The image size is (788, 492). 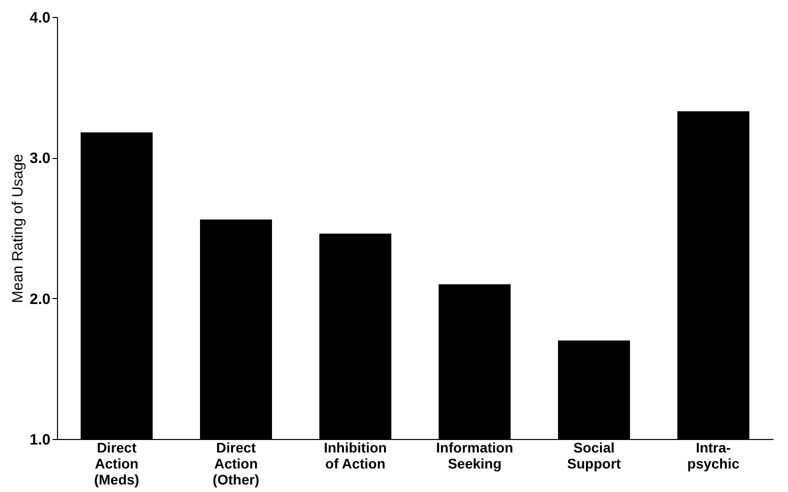 I want to click on y-tick-label: 1.0, so click(x=40, y=440).